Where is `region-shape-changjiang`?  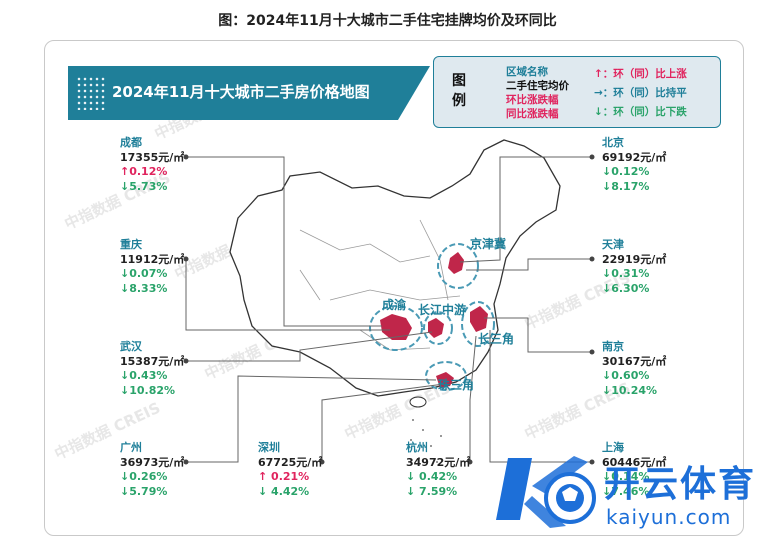 region-shape-changjiang is located at coordinates (436, 328).